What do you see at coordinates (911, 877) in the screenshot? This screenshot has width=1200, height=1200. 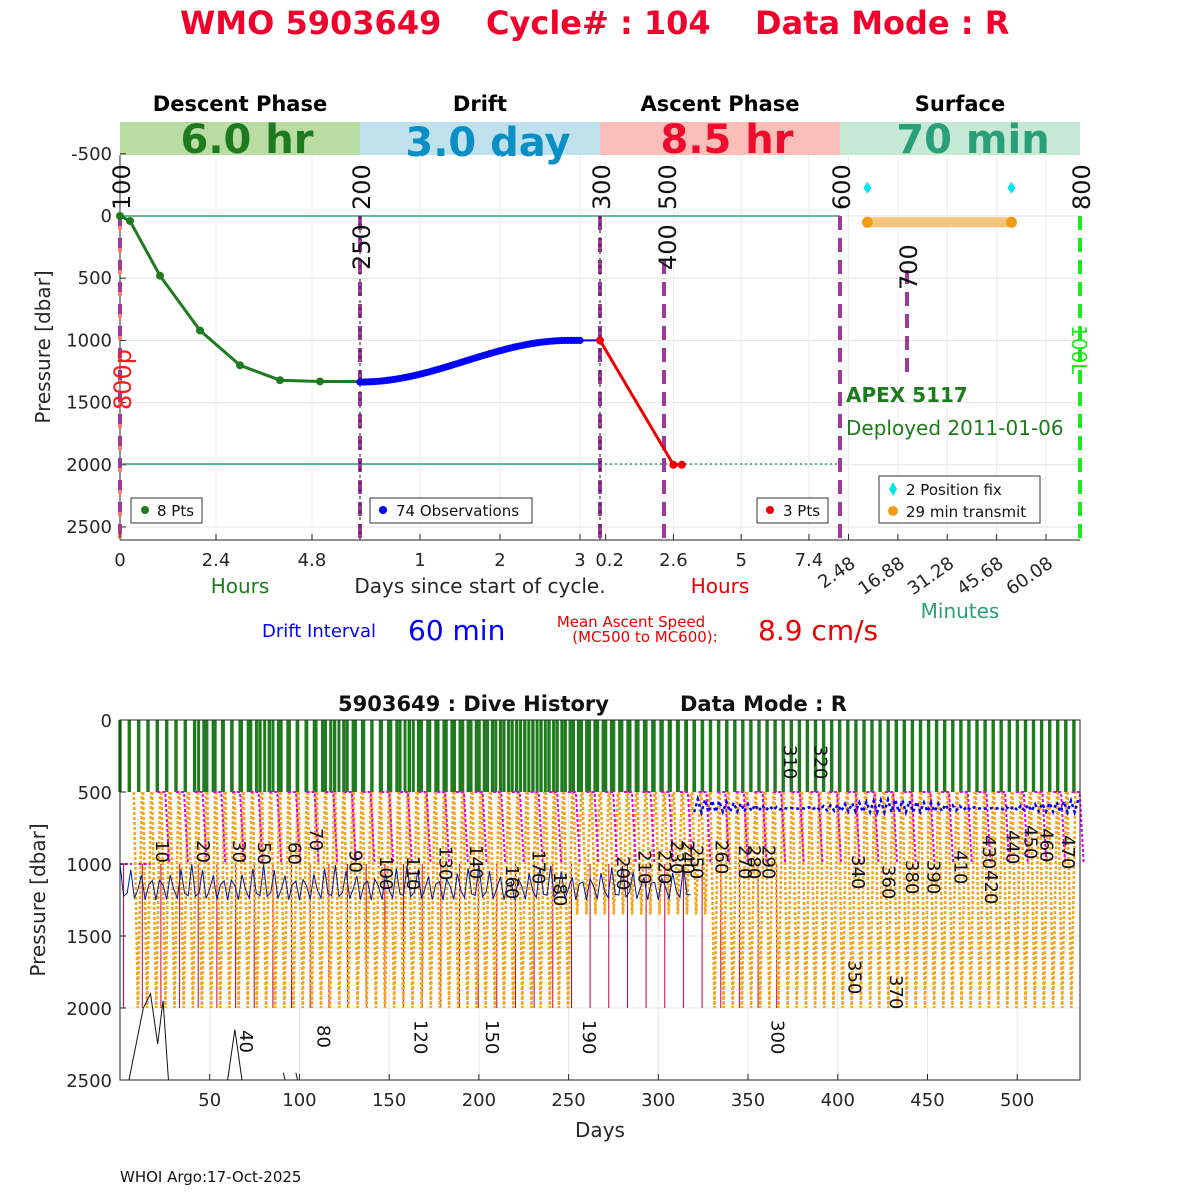 I see `cycle-label-upper: 380` at bounding box center [911, 877].